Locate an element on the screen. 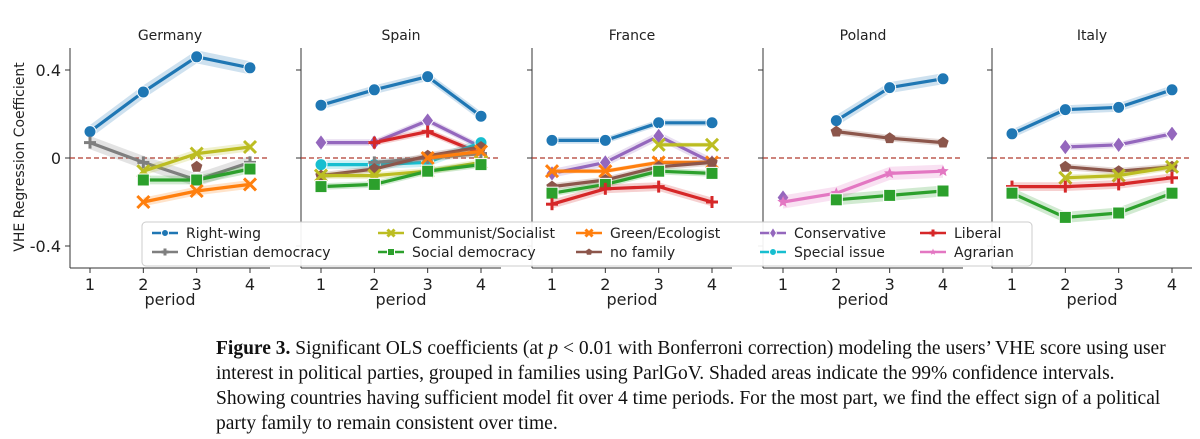  series-social-democracy is located at coordinates (196, 174).